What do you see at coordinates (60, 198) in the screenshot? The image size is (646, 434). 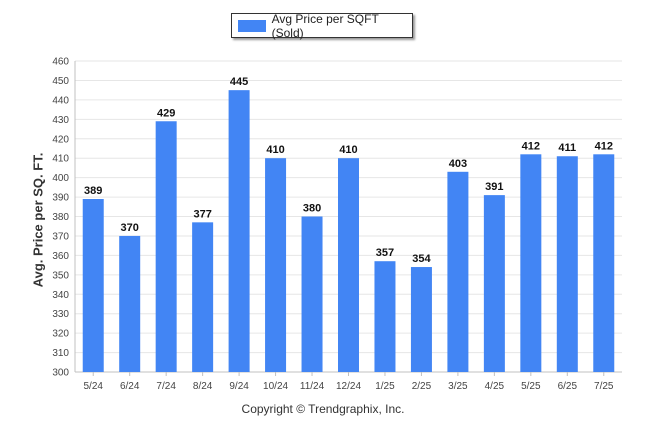 I see `y-tick-label: 390` at bounding box center [60, 198].